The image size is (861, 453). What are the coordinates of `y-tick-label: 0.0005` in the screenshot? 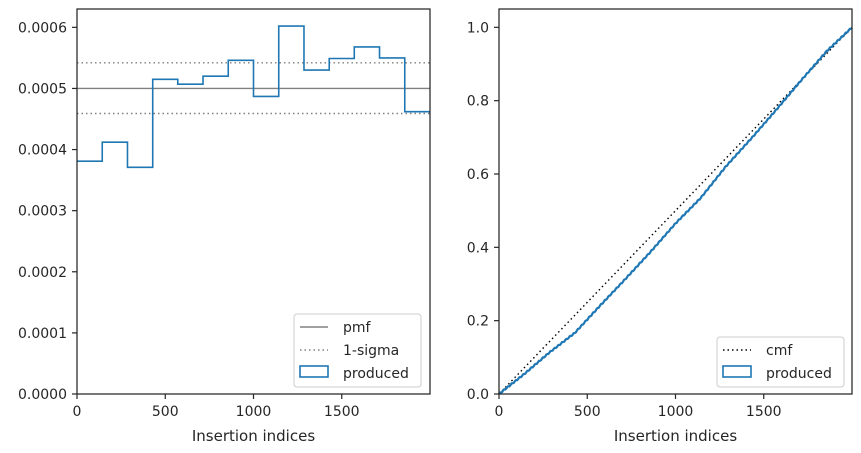 It's located at (42, 89).